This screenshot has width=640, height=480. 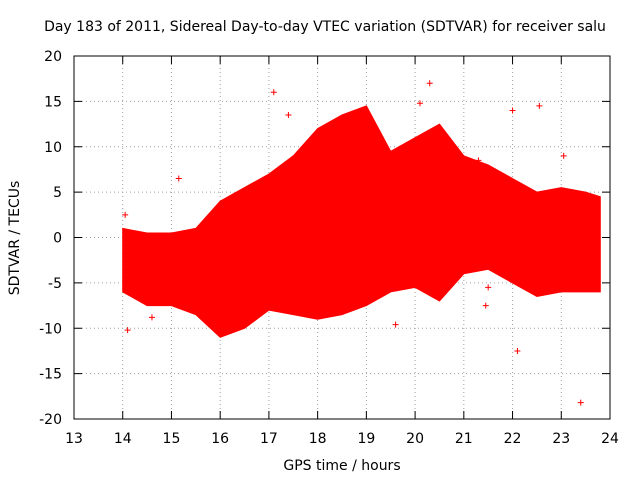 I want to click on y-tick-labels: 20 15 10 5 0 -5 -10 -15 -20, so click(x=50, y=238).